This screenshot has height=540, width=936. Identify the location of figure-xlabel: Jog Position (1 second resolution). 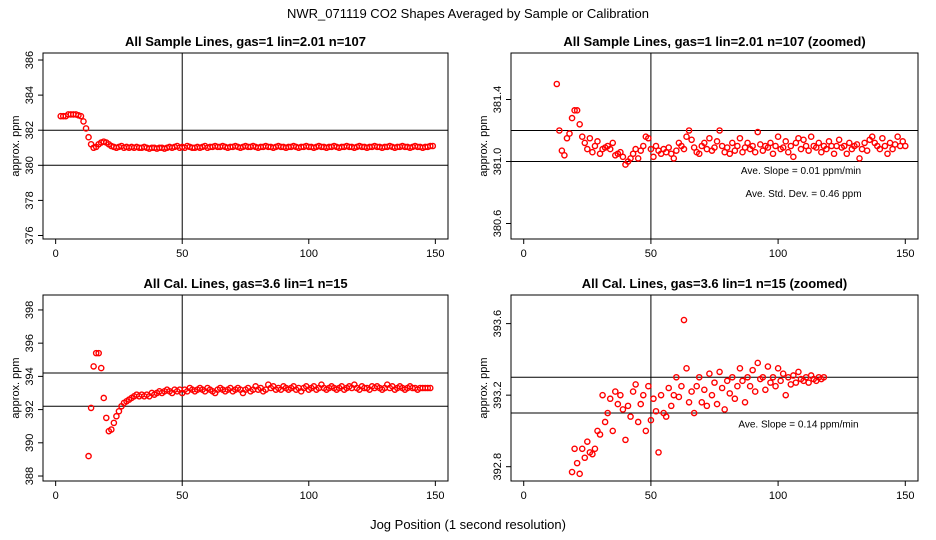
(468, 524).